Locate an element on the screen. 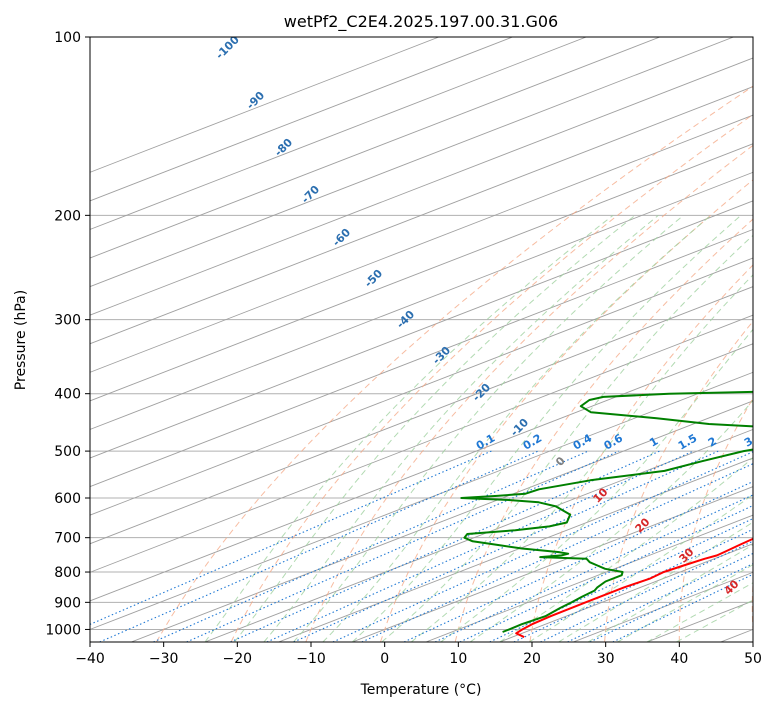 The width and height of the screenshot is (775, 708). x-axis-ticks: −40 −30 −20 −10 0 10 20 30 40 50 is located at coordinates (418, 654).